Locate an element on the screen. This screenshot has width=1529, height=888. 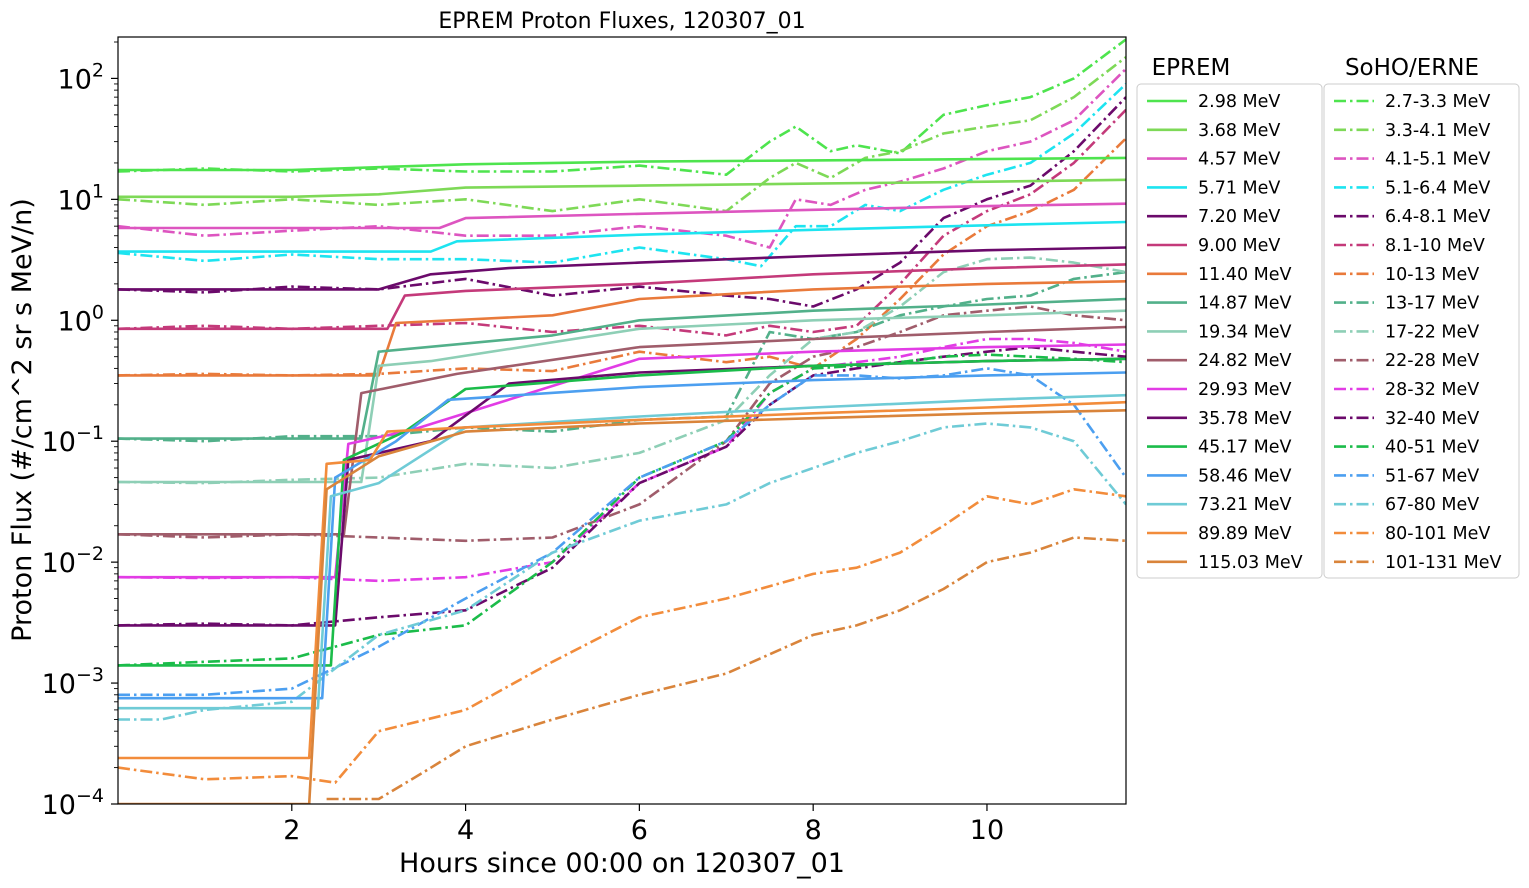
legend-entry-label: 22-28 MeV is located at coordinates (1432, 361).